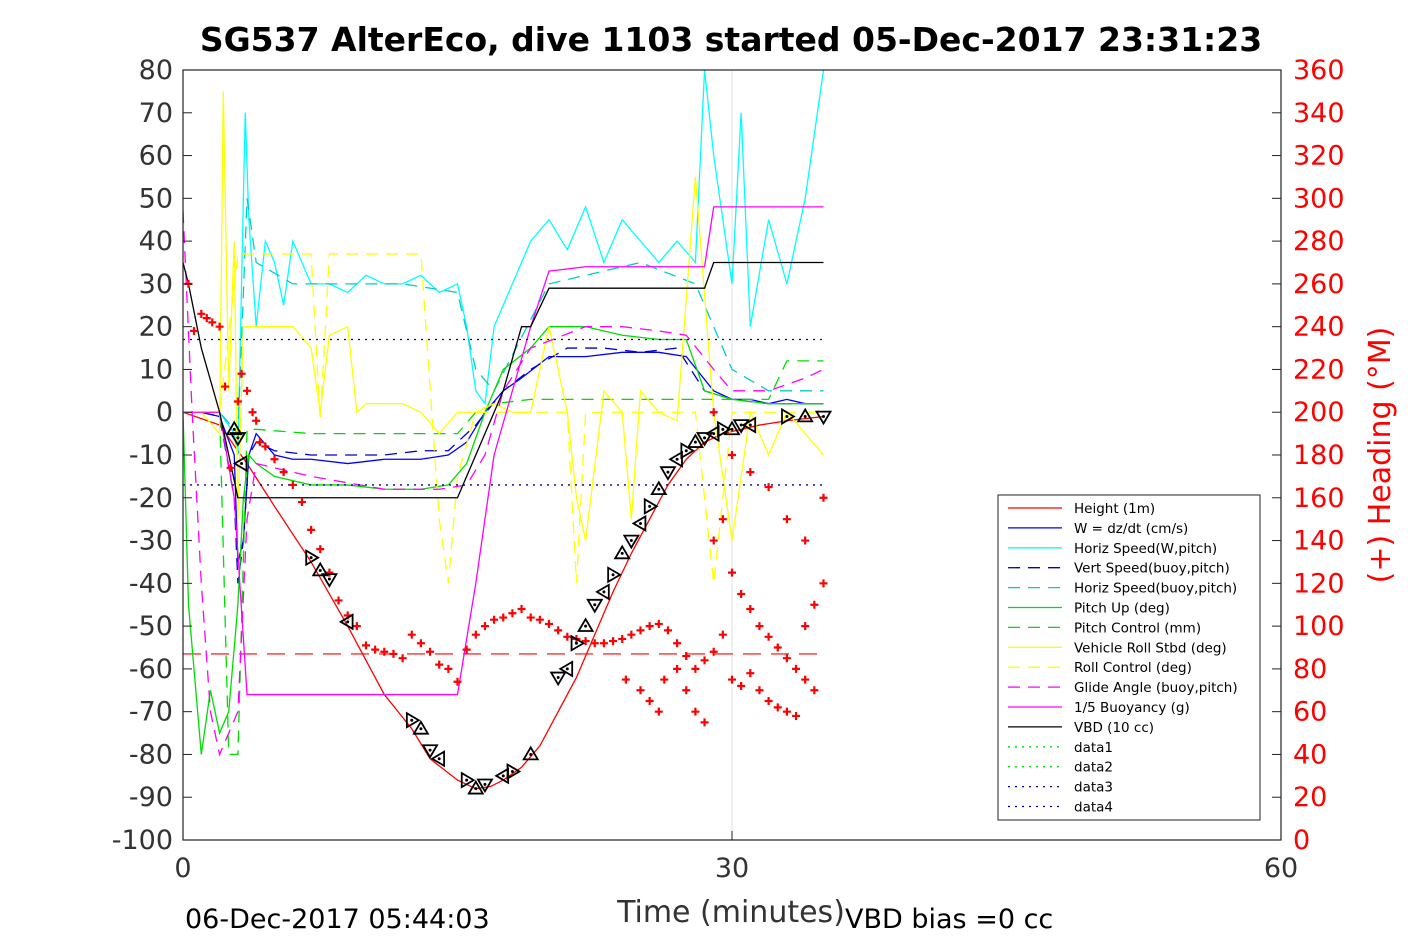 The width and height of the screenshot is (1417, 949). Describe the element at coordinates (1114, 509) in the screenshot. I see `legend-label: Height (1m)` at that location.